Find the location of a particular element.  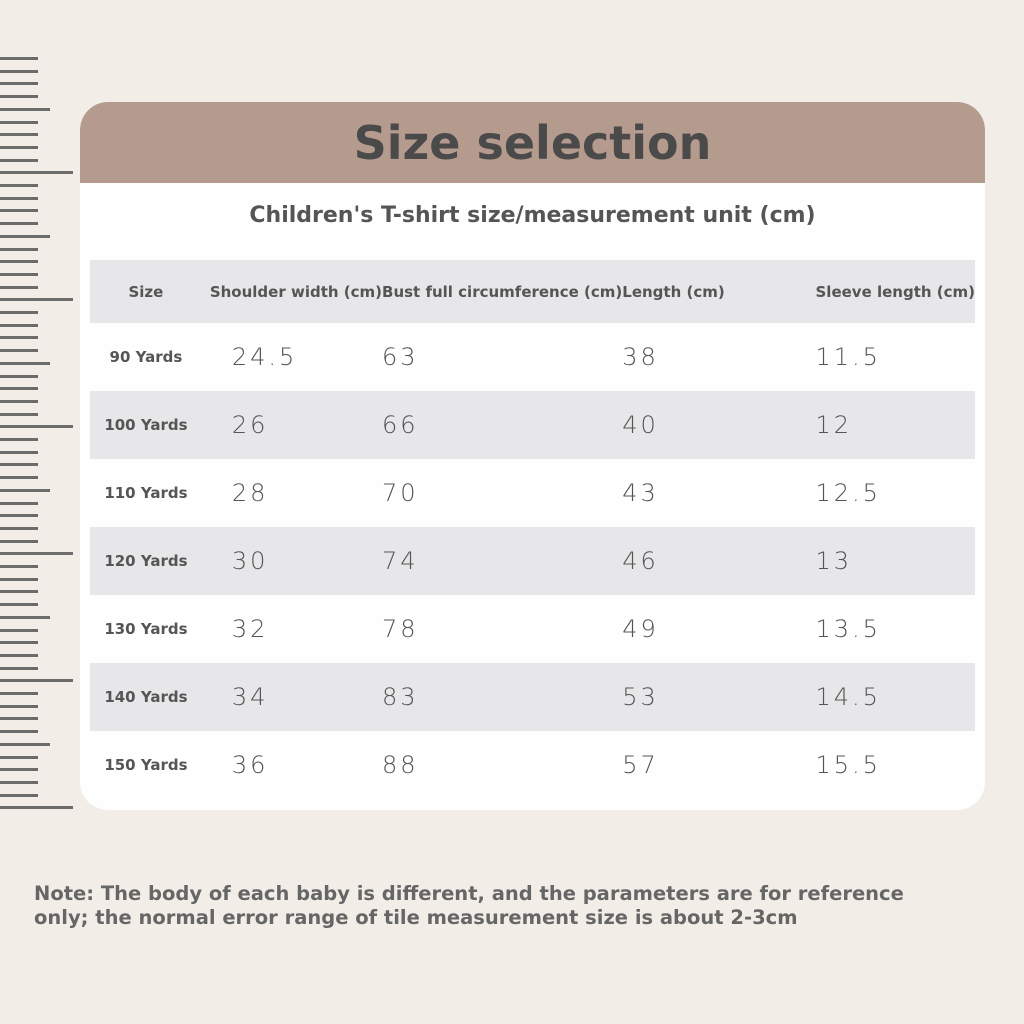

value-cell: 66 is located at coordinates (502, 425).